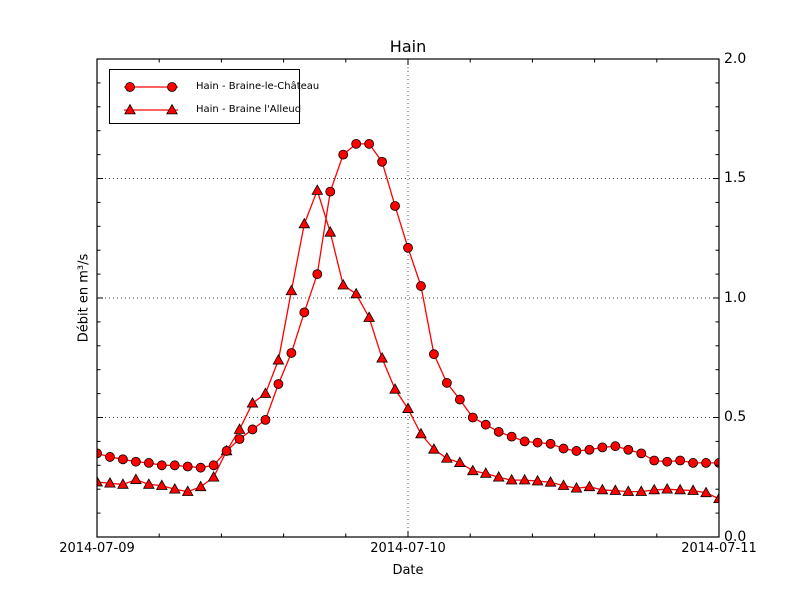  Describe the element at coordinates (97, 548) in the screenshot. I see `x-tick-label: 2014-07-09` at that location.